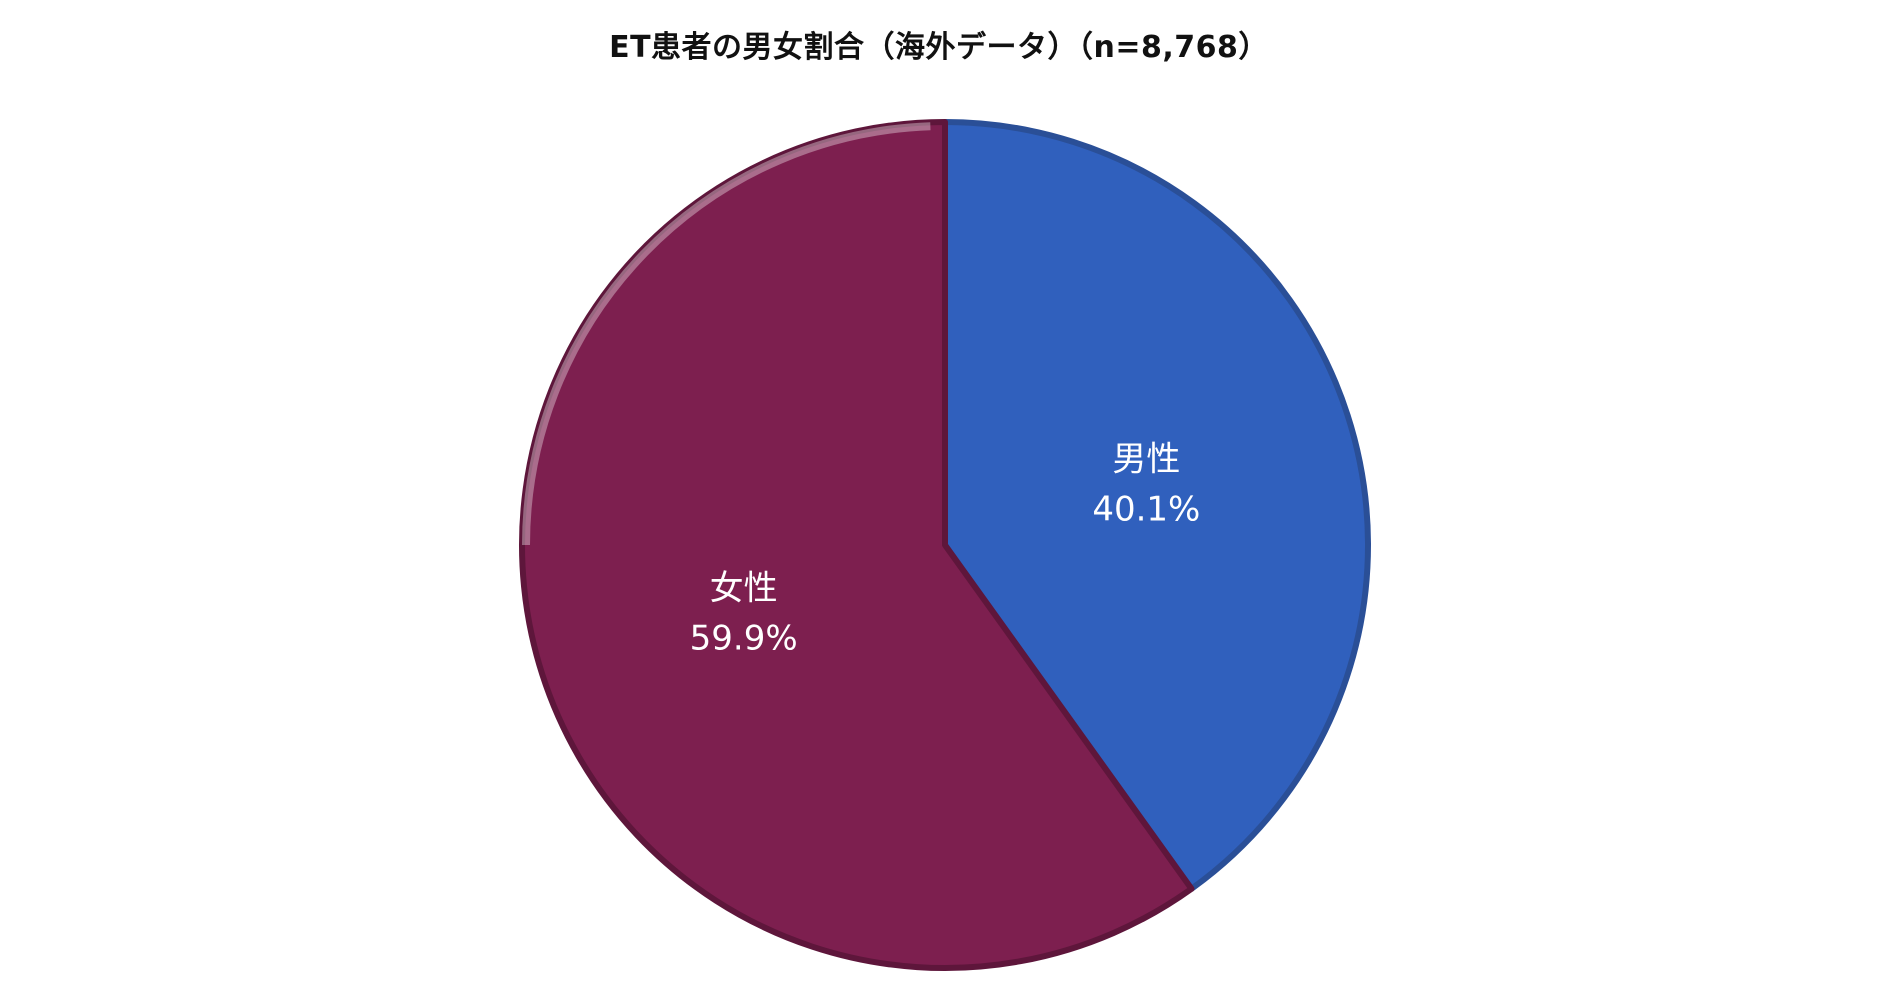 Image resolution: width=1878 pixels, height=999 pixels. I want to click on chart-title: ET患者の男女割合（海外データ）（n=8,768）, so click(939, 47).